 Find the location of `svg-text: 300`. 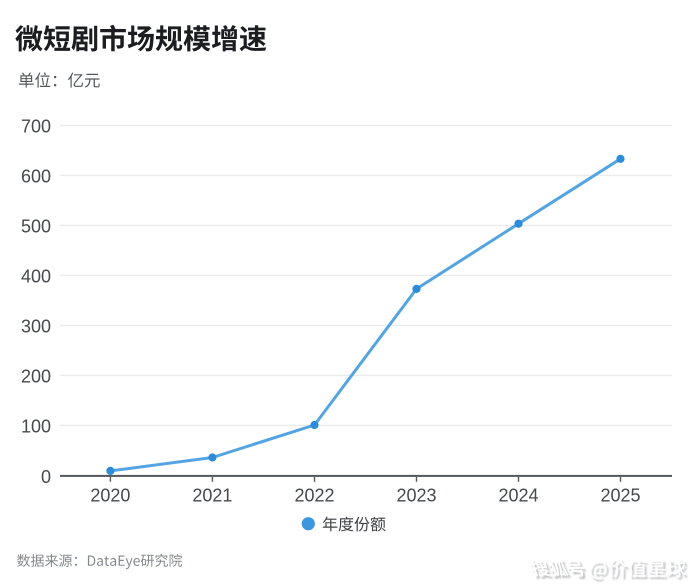

svg-text: 300 is located at coordinates (36, 327).